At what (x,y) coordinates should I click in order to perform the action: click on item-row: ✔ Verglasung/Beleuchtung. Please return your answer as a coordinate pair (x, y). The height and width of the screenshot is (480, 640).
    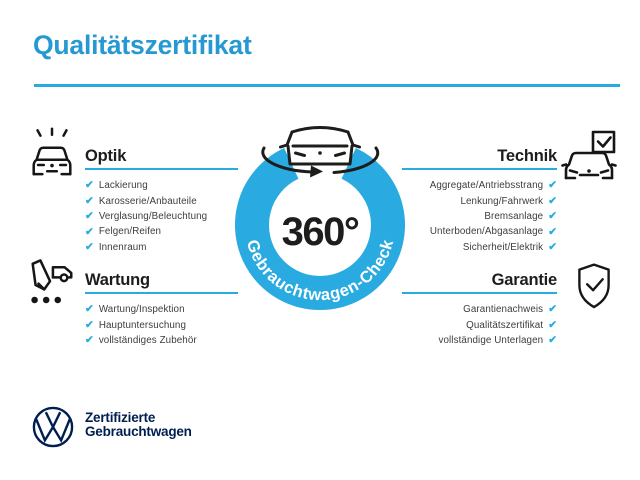
    Looking at the image, I should click on (162, 216).